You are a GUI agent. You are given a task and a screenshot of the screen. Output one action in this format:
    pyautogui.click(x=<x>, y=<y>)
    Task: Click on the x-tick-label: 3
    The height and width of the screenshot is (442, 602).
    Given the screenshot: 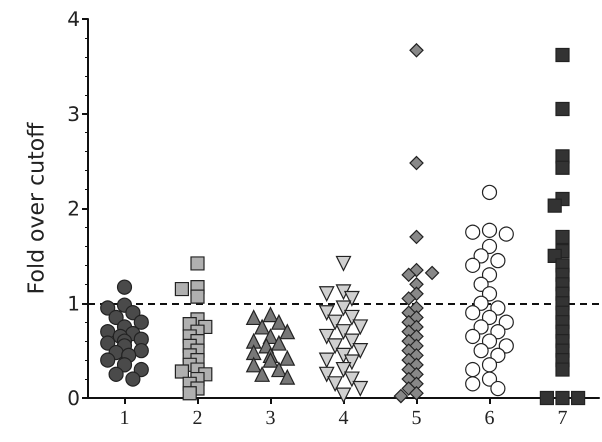 What is the action you would take?
    pyautogui.click(x=271, y=418)
    